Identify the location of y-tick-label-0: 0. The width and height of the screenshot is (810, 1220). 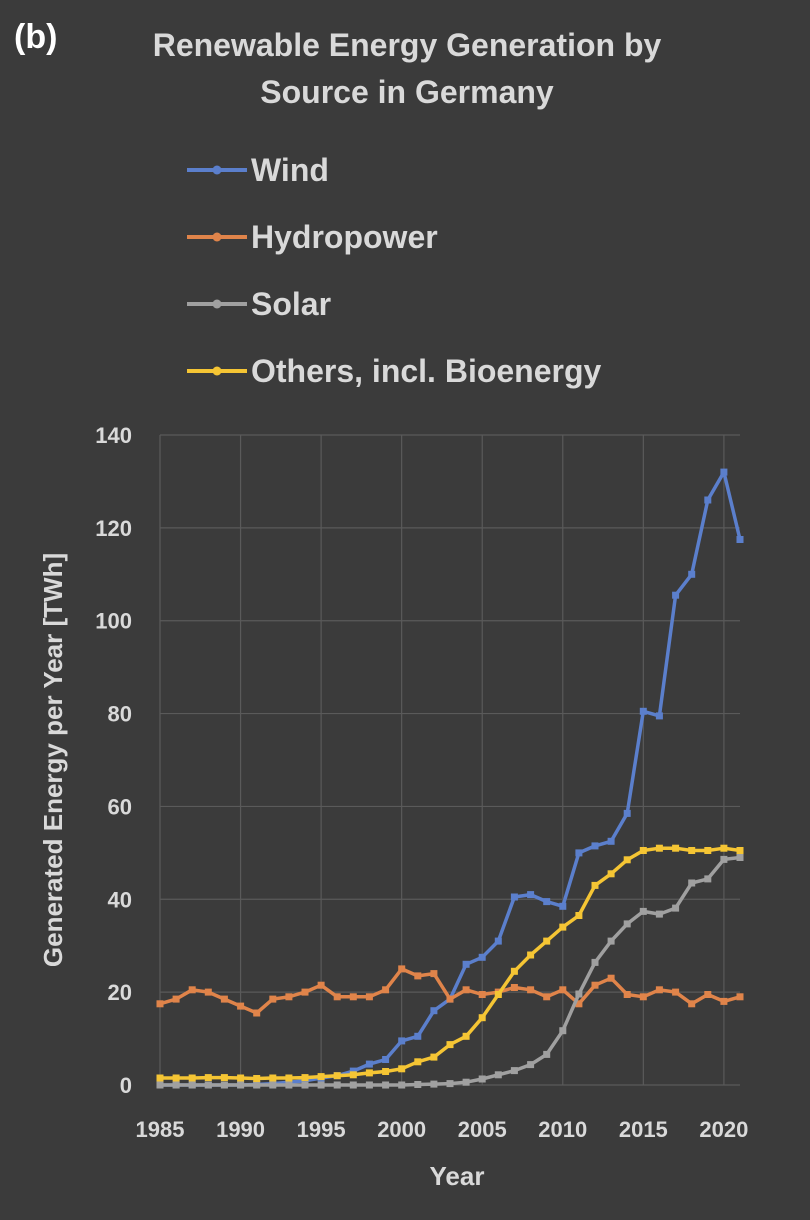
(126, 1085).